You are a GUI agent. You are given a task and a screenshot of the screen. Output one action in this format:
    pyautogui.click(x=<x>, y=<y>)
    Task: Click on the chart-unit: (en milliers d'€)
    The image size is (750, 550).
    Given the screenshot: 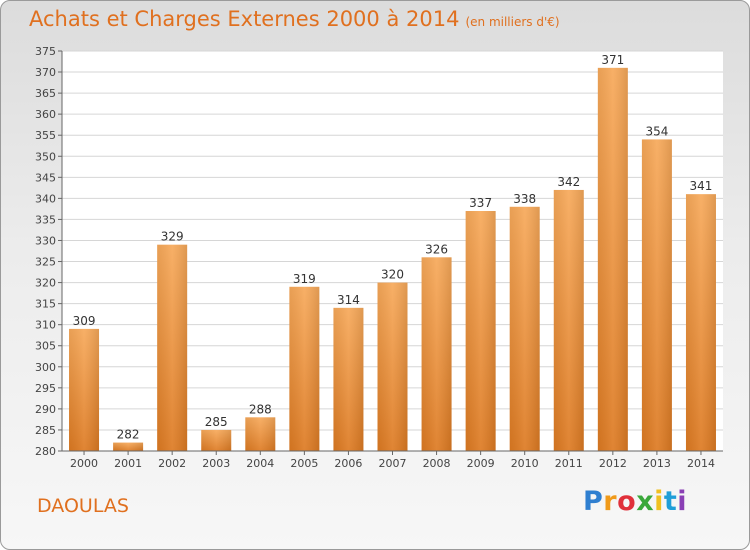 What is the action you would take?
    pyautogui.click(x=512, y=22)
    